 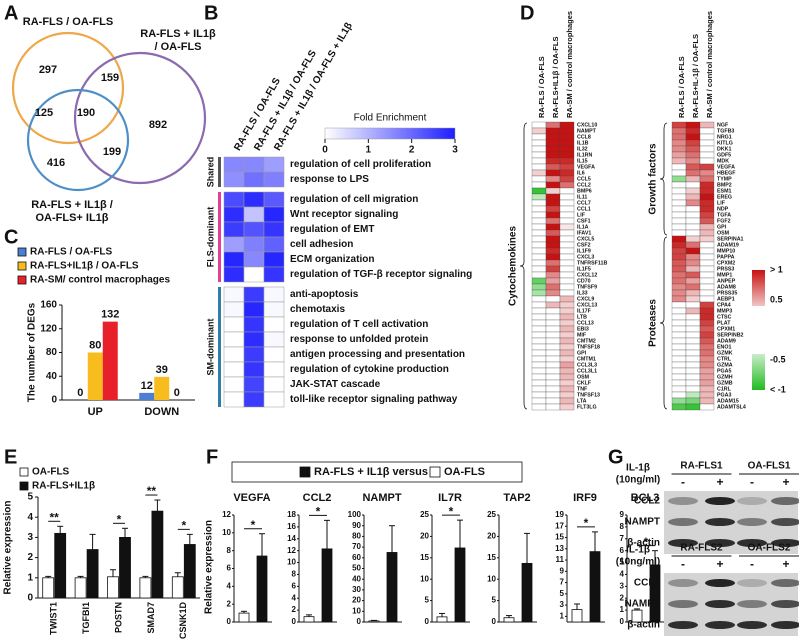 I want to click on panel-letter: E, so click(x=10, y=457).